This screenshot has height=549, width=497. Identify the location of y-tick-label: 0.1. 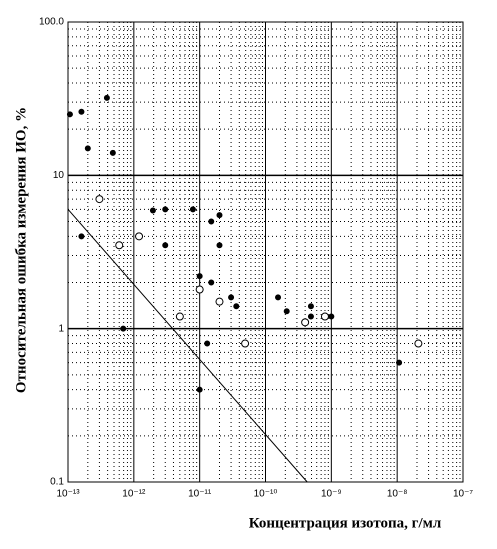
(57, 482).